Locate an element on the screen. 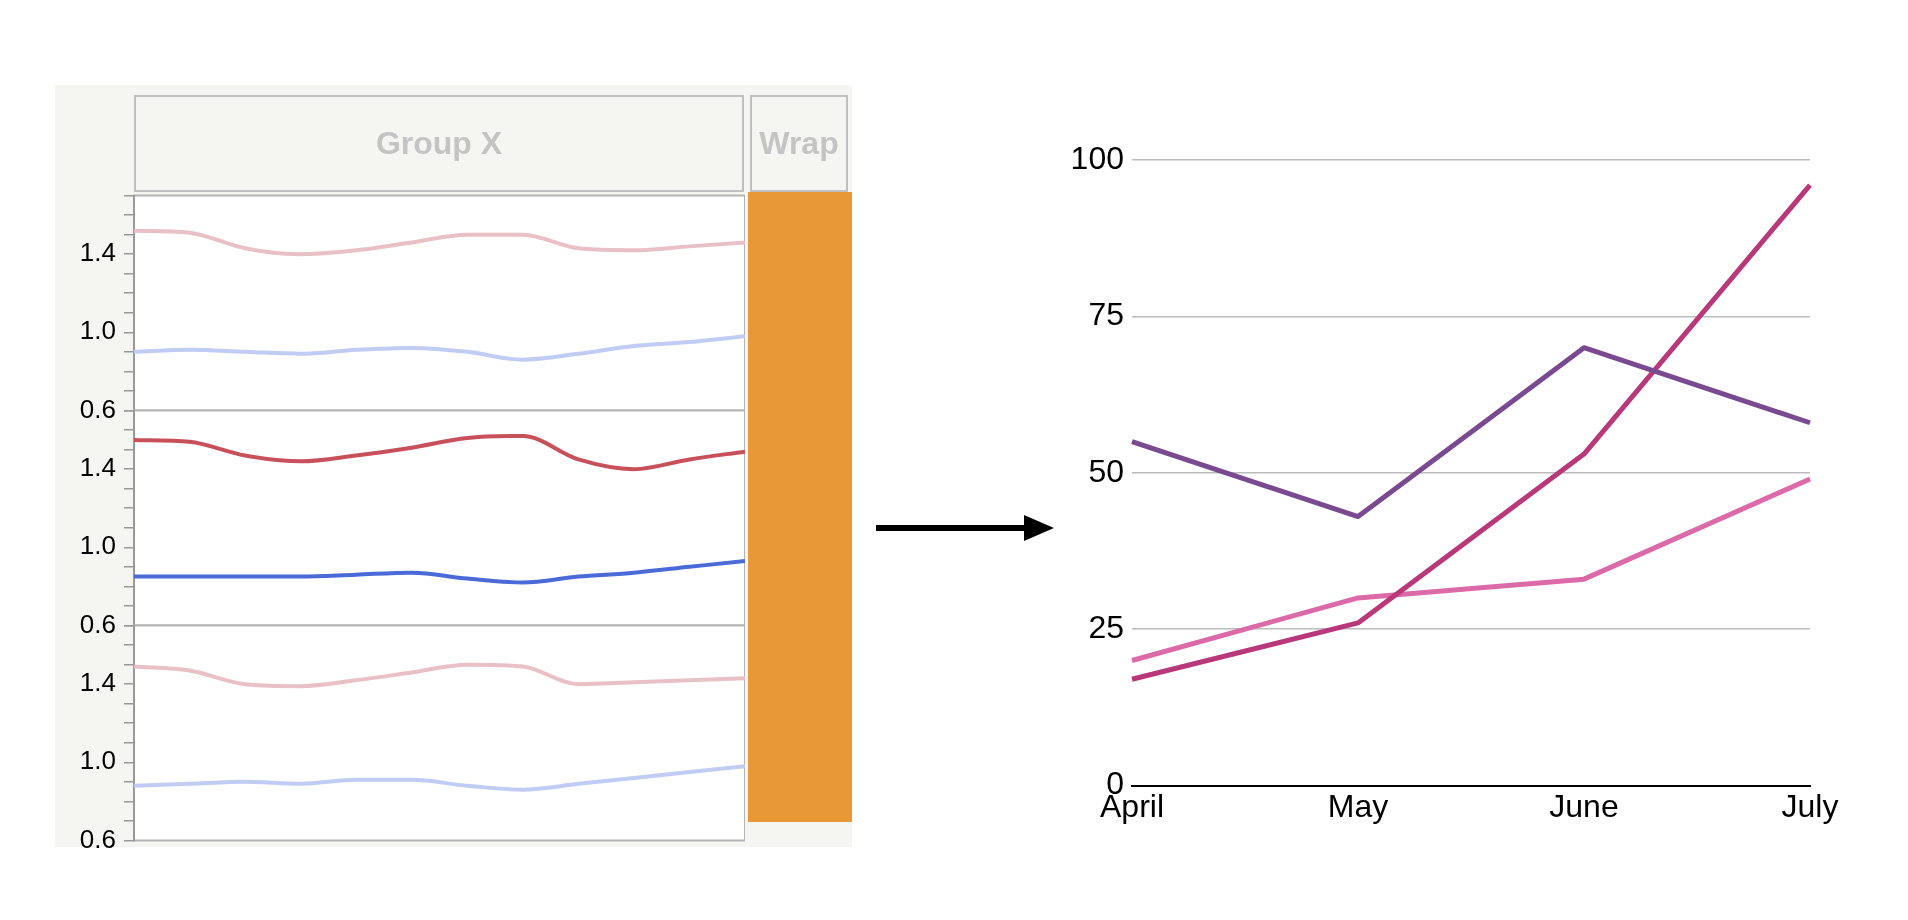 The image size is (1908, 920). x-tick-label: June is located at coordinates (1584, 805).